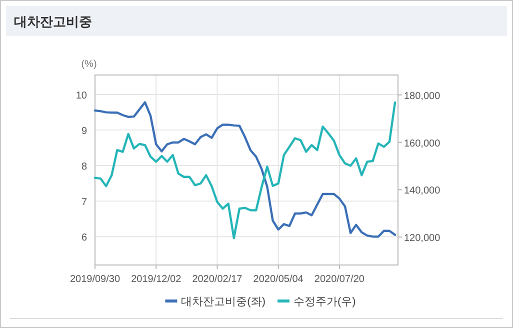 Image resolution: width=513 pixels, height=328 pixels. What do you see at coordinates (84, 167) in the screenshot?
I see `y-tick-label: 8` at bounding box center [84, 167].